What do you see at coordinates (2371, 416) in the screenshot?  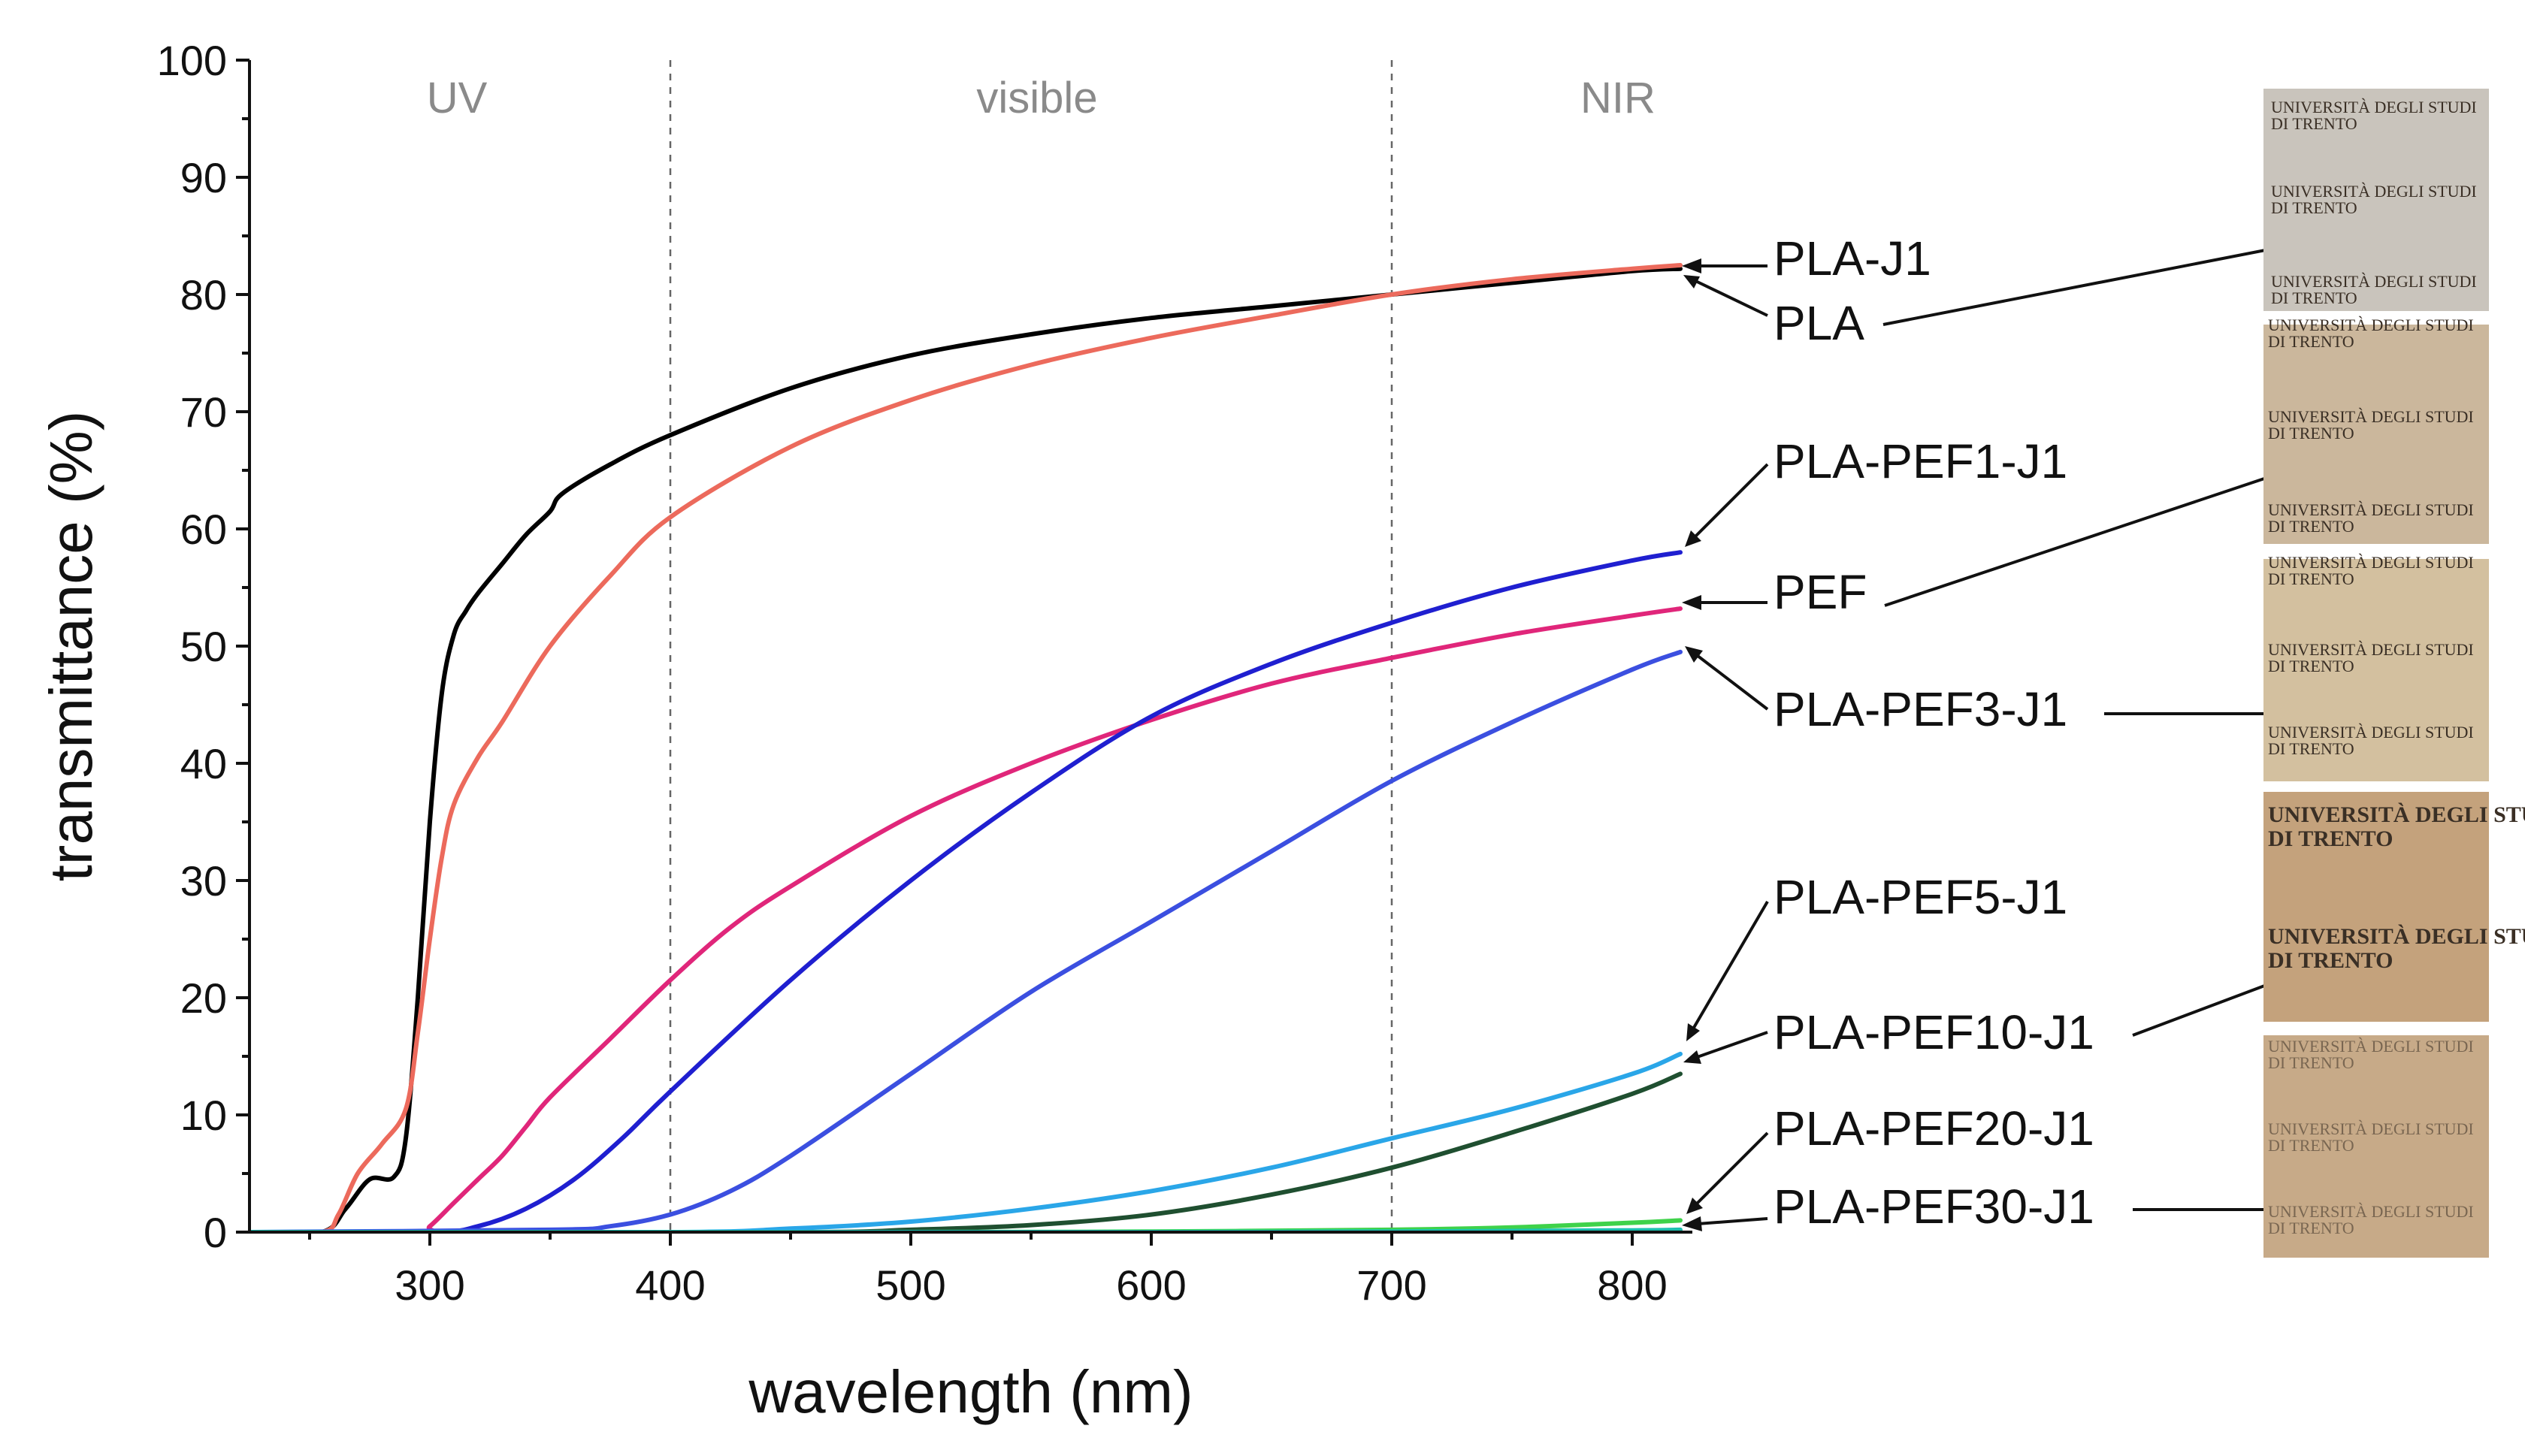 I see `photo-pef-caption-2a: UNIVERSITÀ DEGLI STUDI` at bounding box center [2371, 416].